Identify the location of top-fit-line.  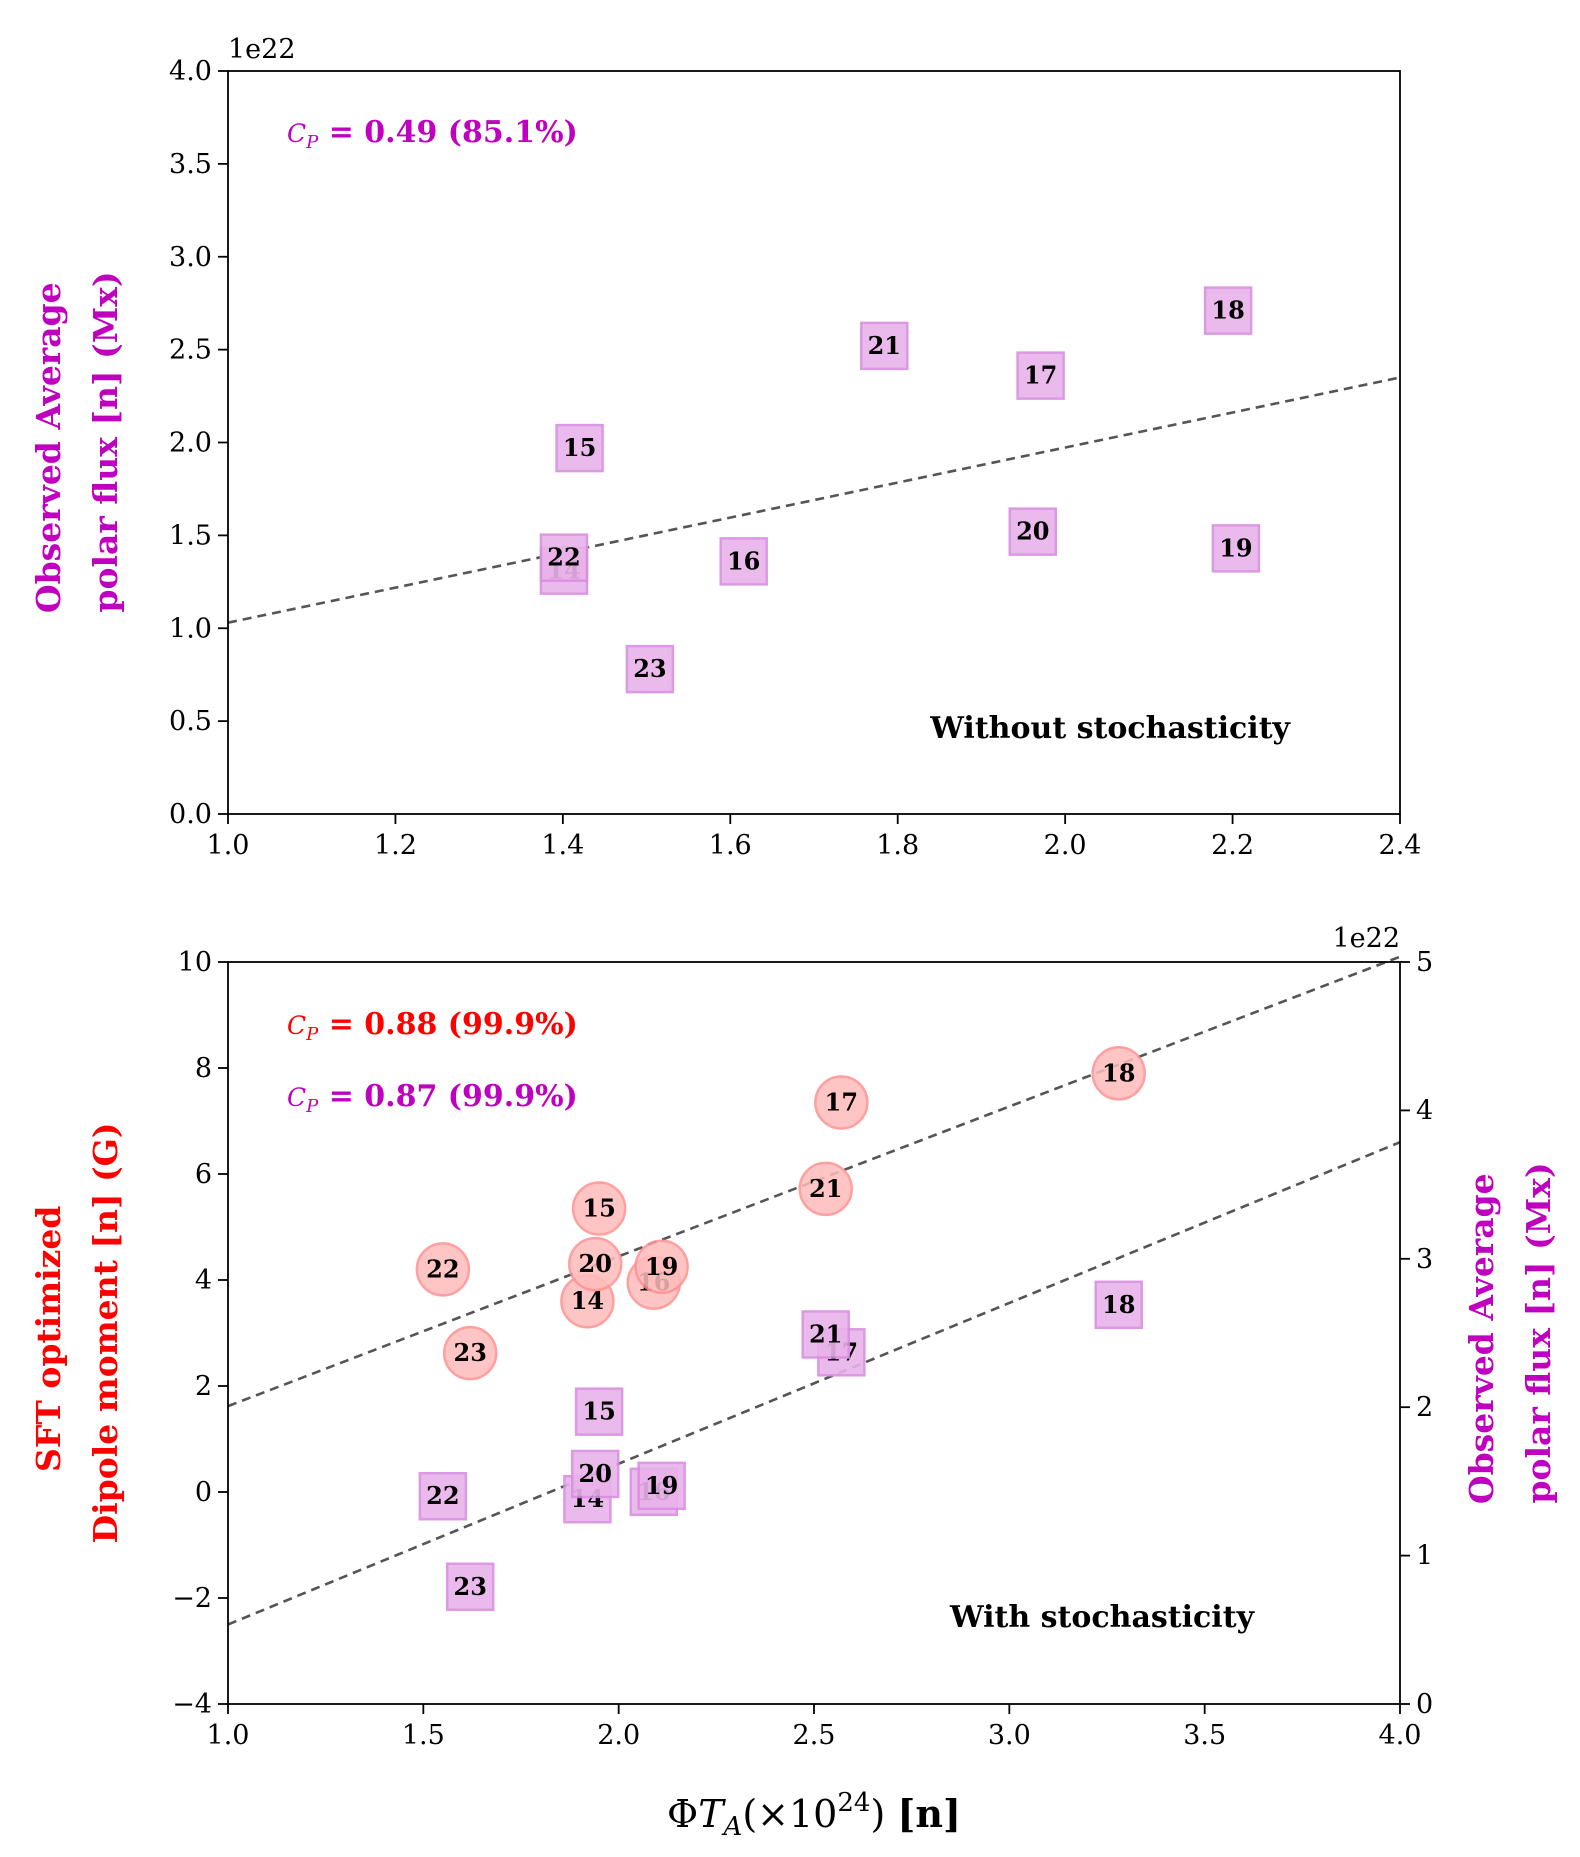
(814, 500).